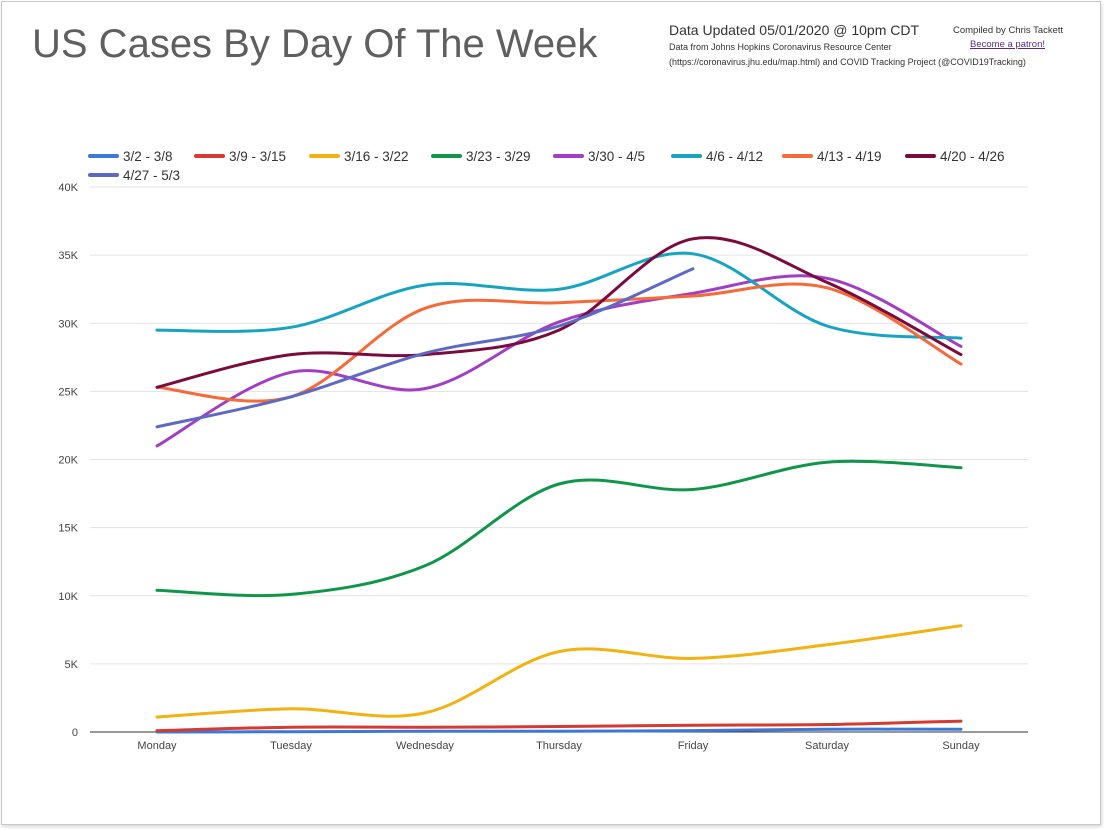 This screenshot has width=1104, height=829. What do you see at coordinates (151, 175) in the screenshot?
I see `legend-label: 4/27 - 5/3` at bounding box center [151, 175].